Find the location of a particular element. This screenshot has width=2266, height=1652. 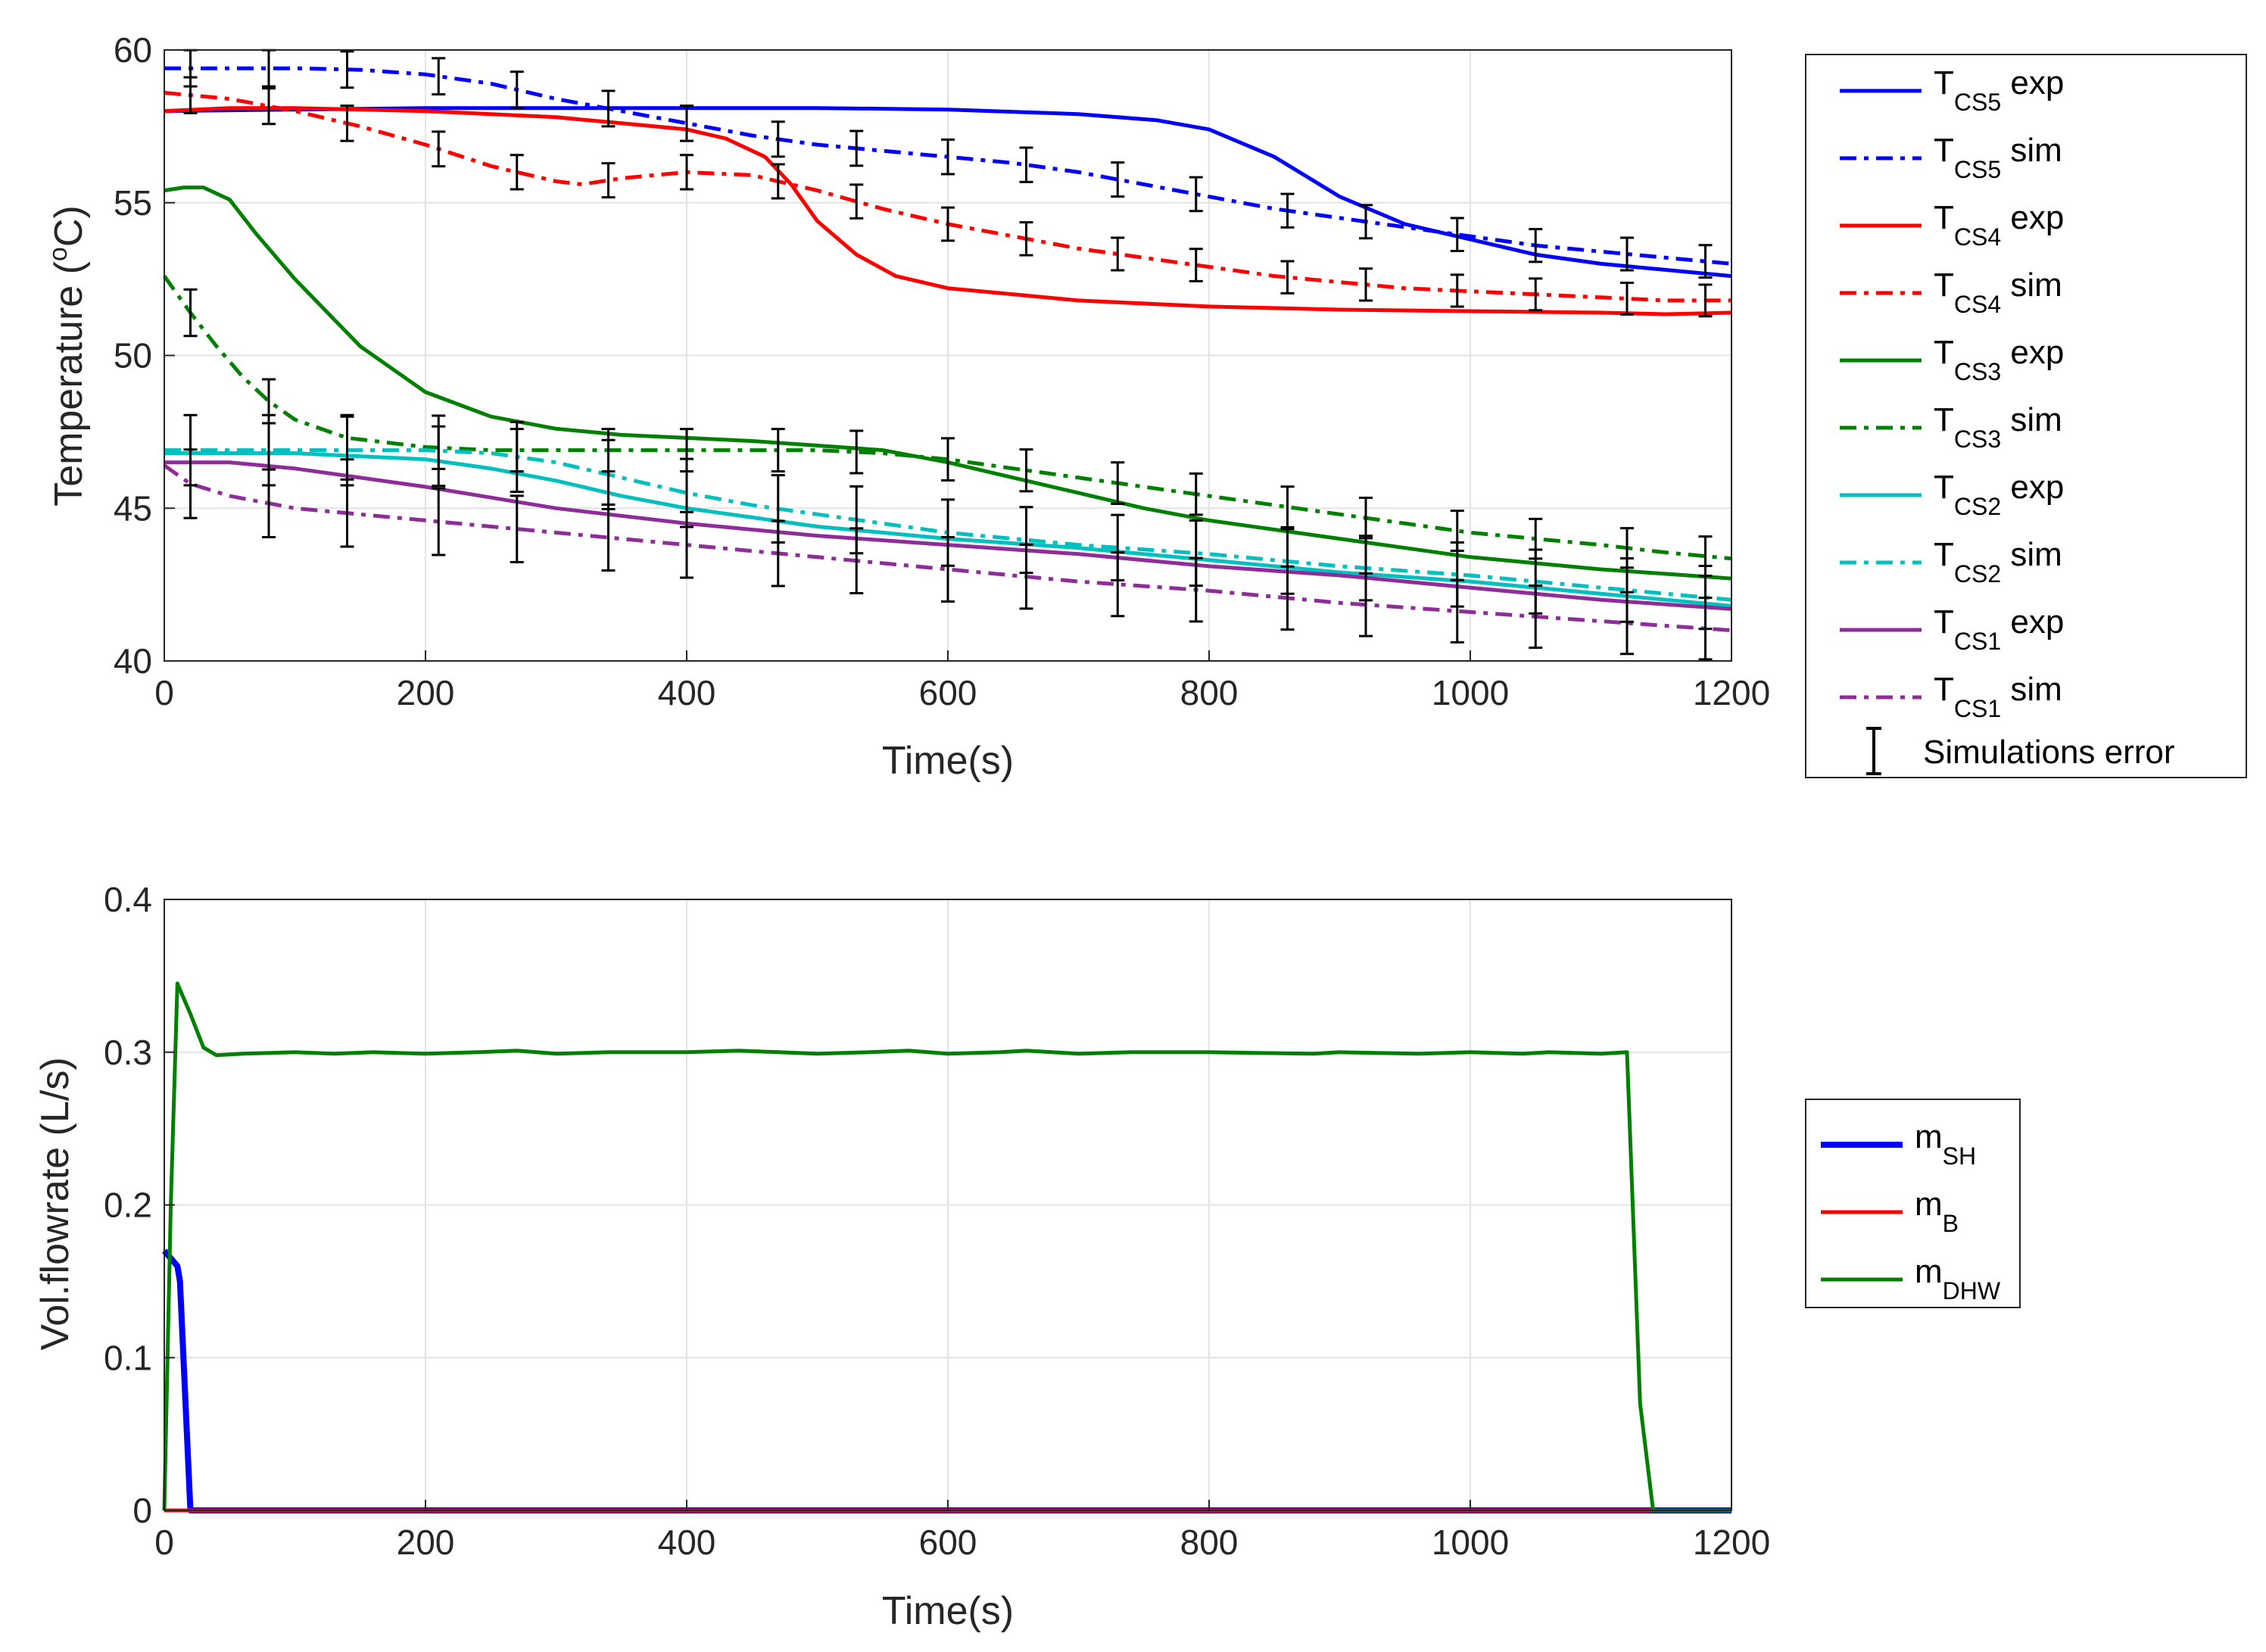

legend-label: TCS5 exp is located at coordinates (1999, 90).